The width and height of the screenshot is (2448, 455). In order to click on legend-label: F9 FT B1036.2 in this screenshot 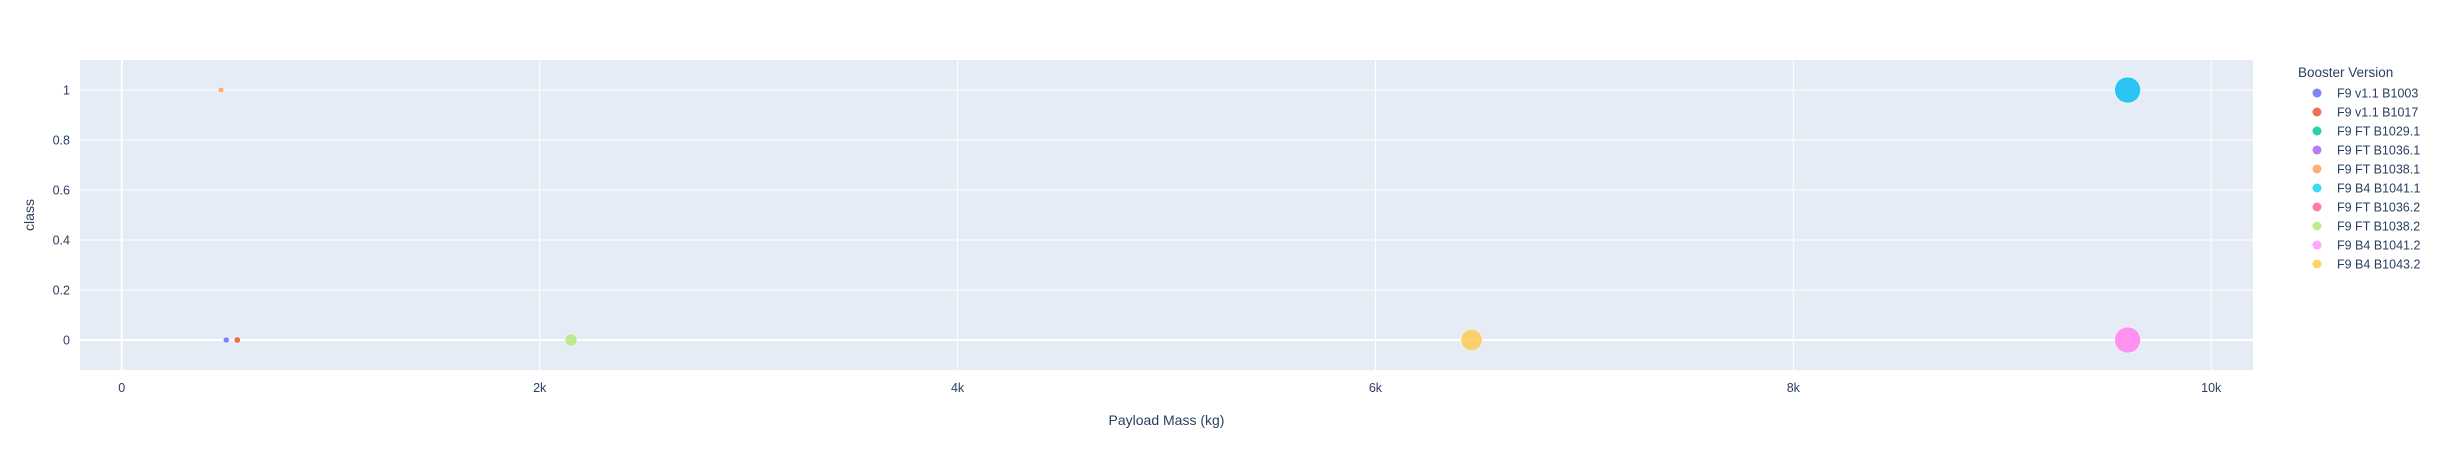, I will do `click(2378, 208)`.